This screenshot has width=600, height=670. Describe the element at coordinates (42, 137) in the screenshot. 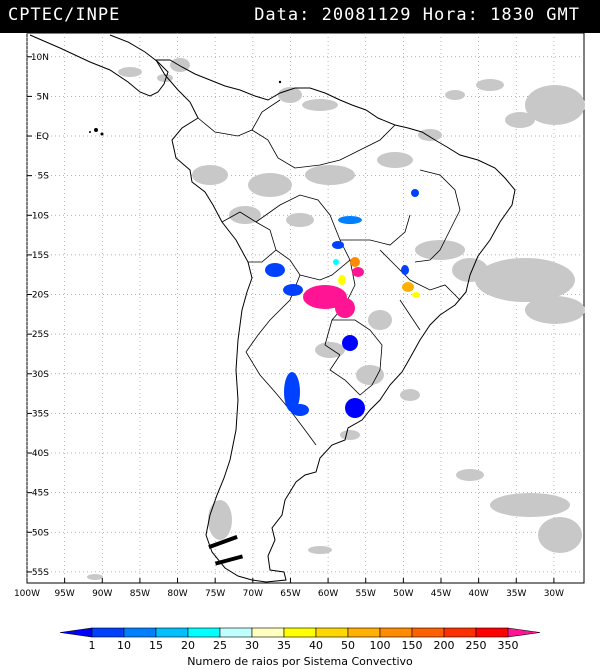

I see `latitude-label: EQ` at that location.